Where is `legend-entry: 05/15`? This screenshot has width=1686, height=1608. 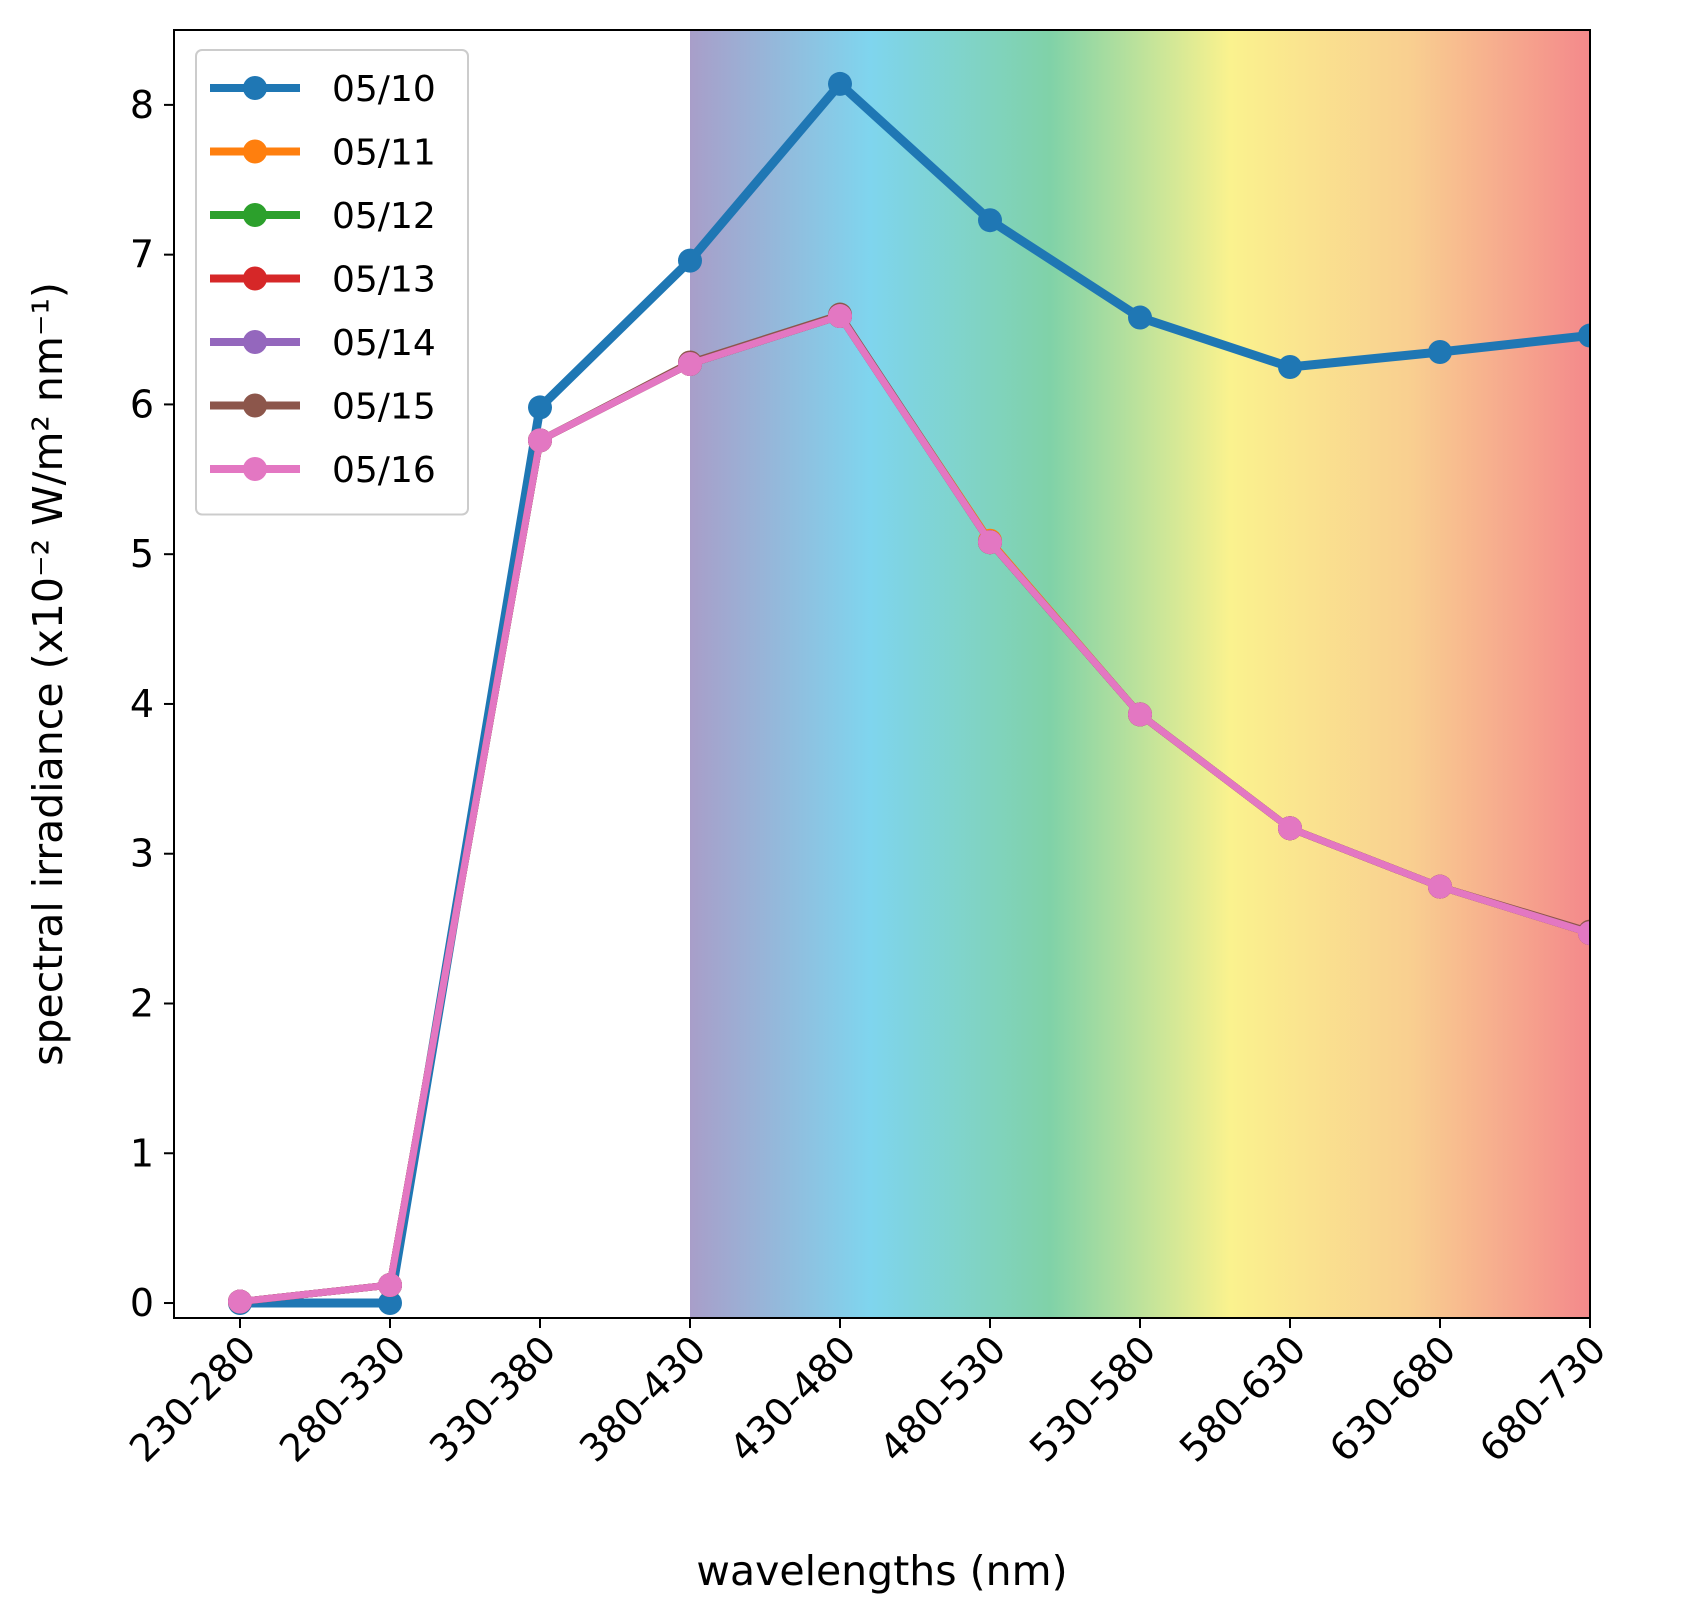
legend-entry: 05/15 is located at coordinates (323, 407).